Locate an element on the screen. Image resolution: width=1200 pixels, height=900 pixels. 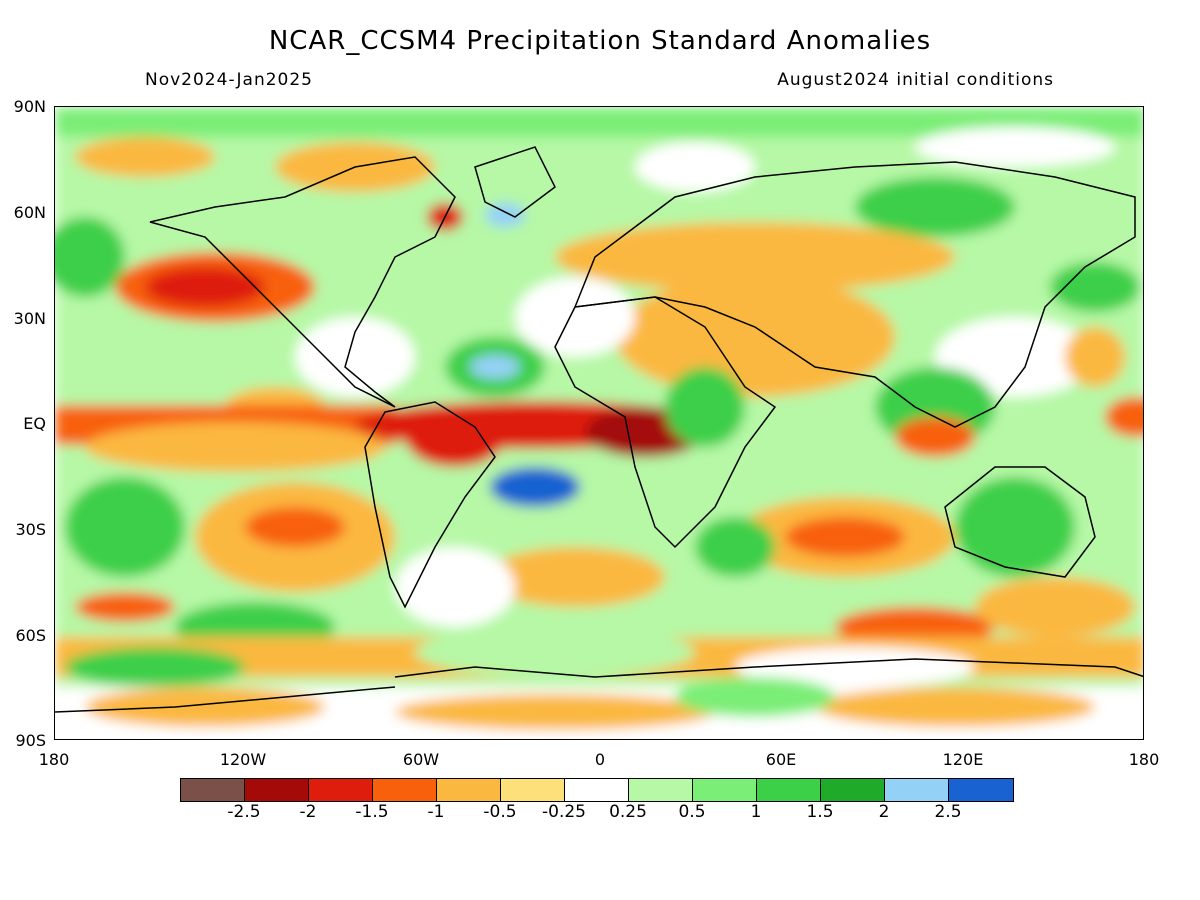
colorbar-label: -2.5 is located at coordinates (244, 812).